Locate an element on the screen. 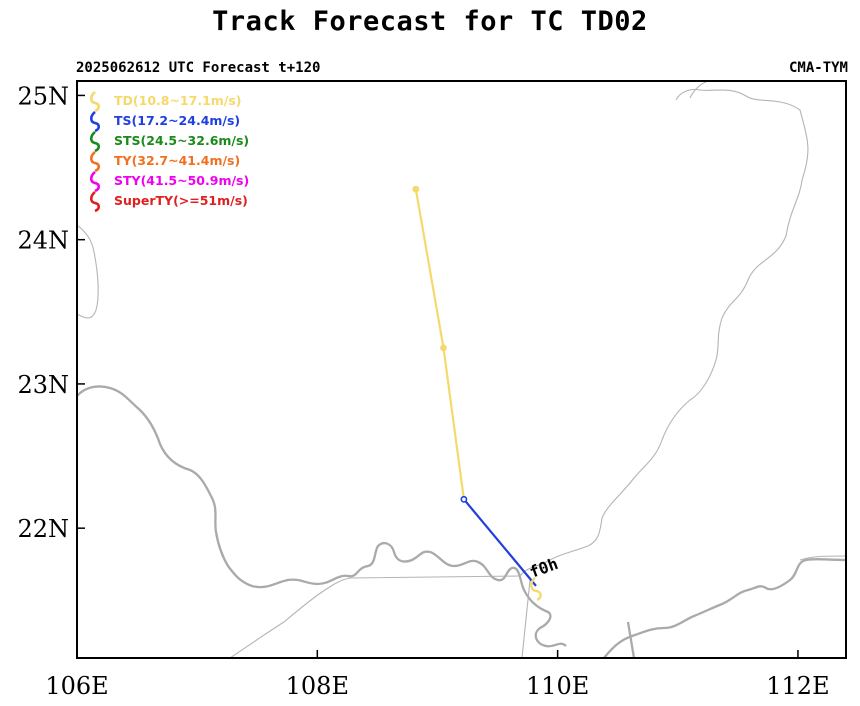  x-tick-label: 112E is located at coordinates (797, 686).